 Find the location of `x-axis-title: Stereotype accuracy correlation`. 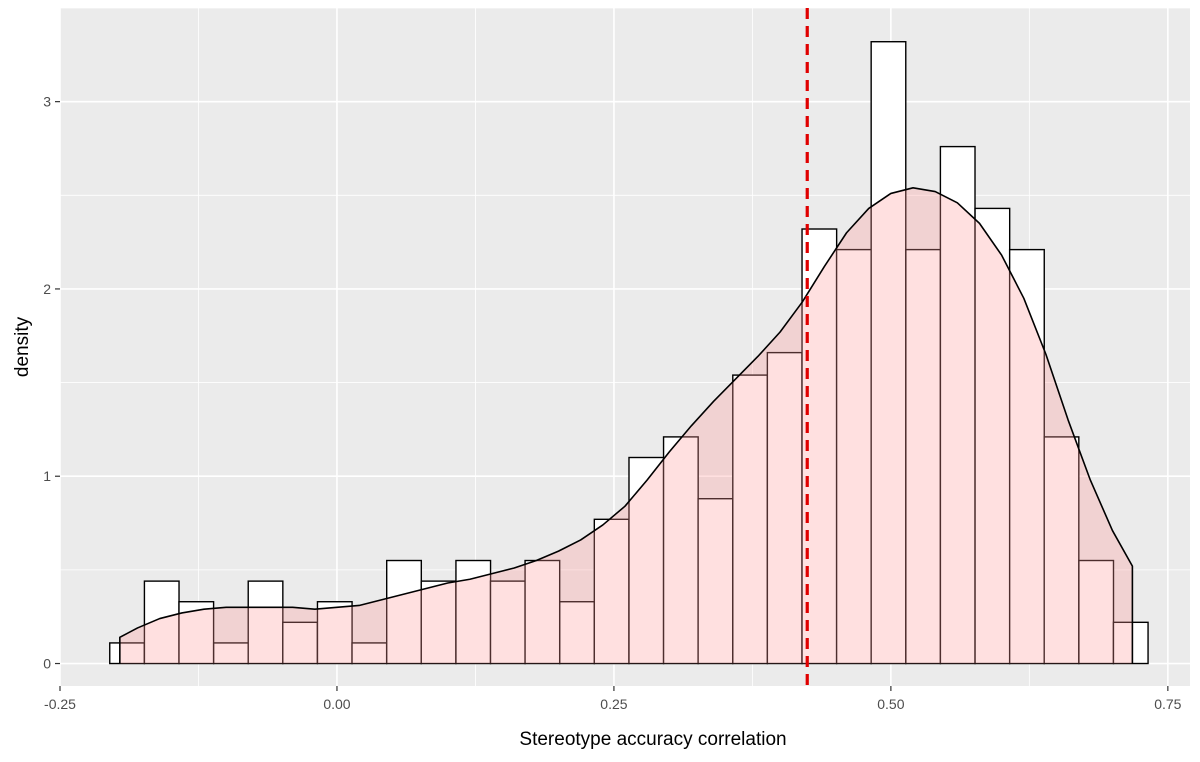

x-axis-title: Stereotype accuracy correlation is located at coordinates (652, 739).